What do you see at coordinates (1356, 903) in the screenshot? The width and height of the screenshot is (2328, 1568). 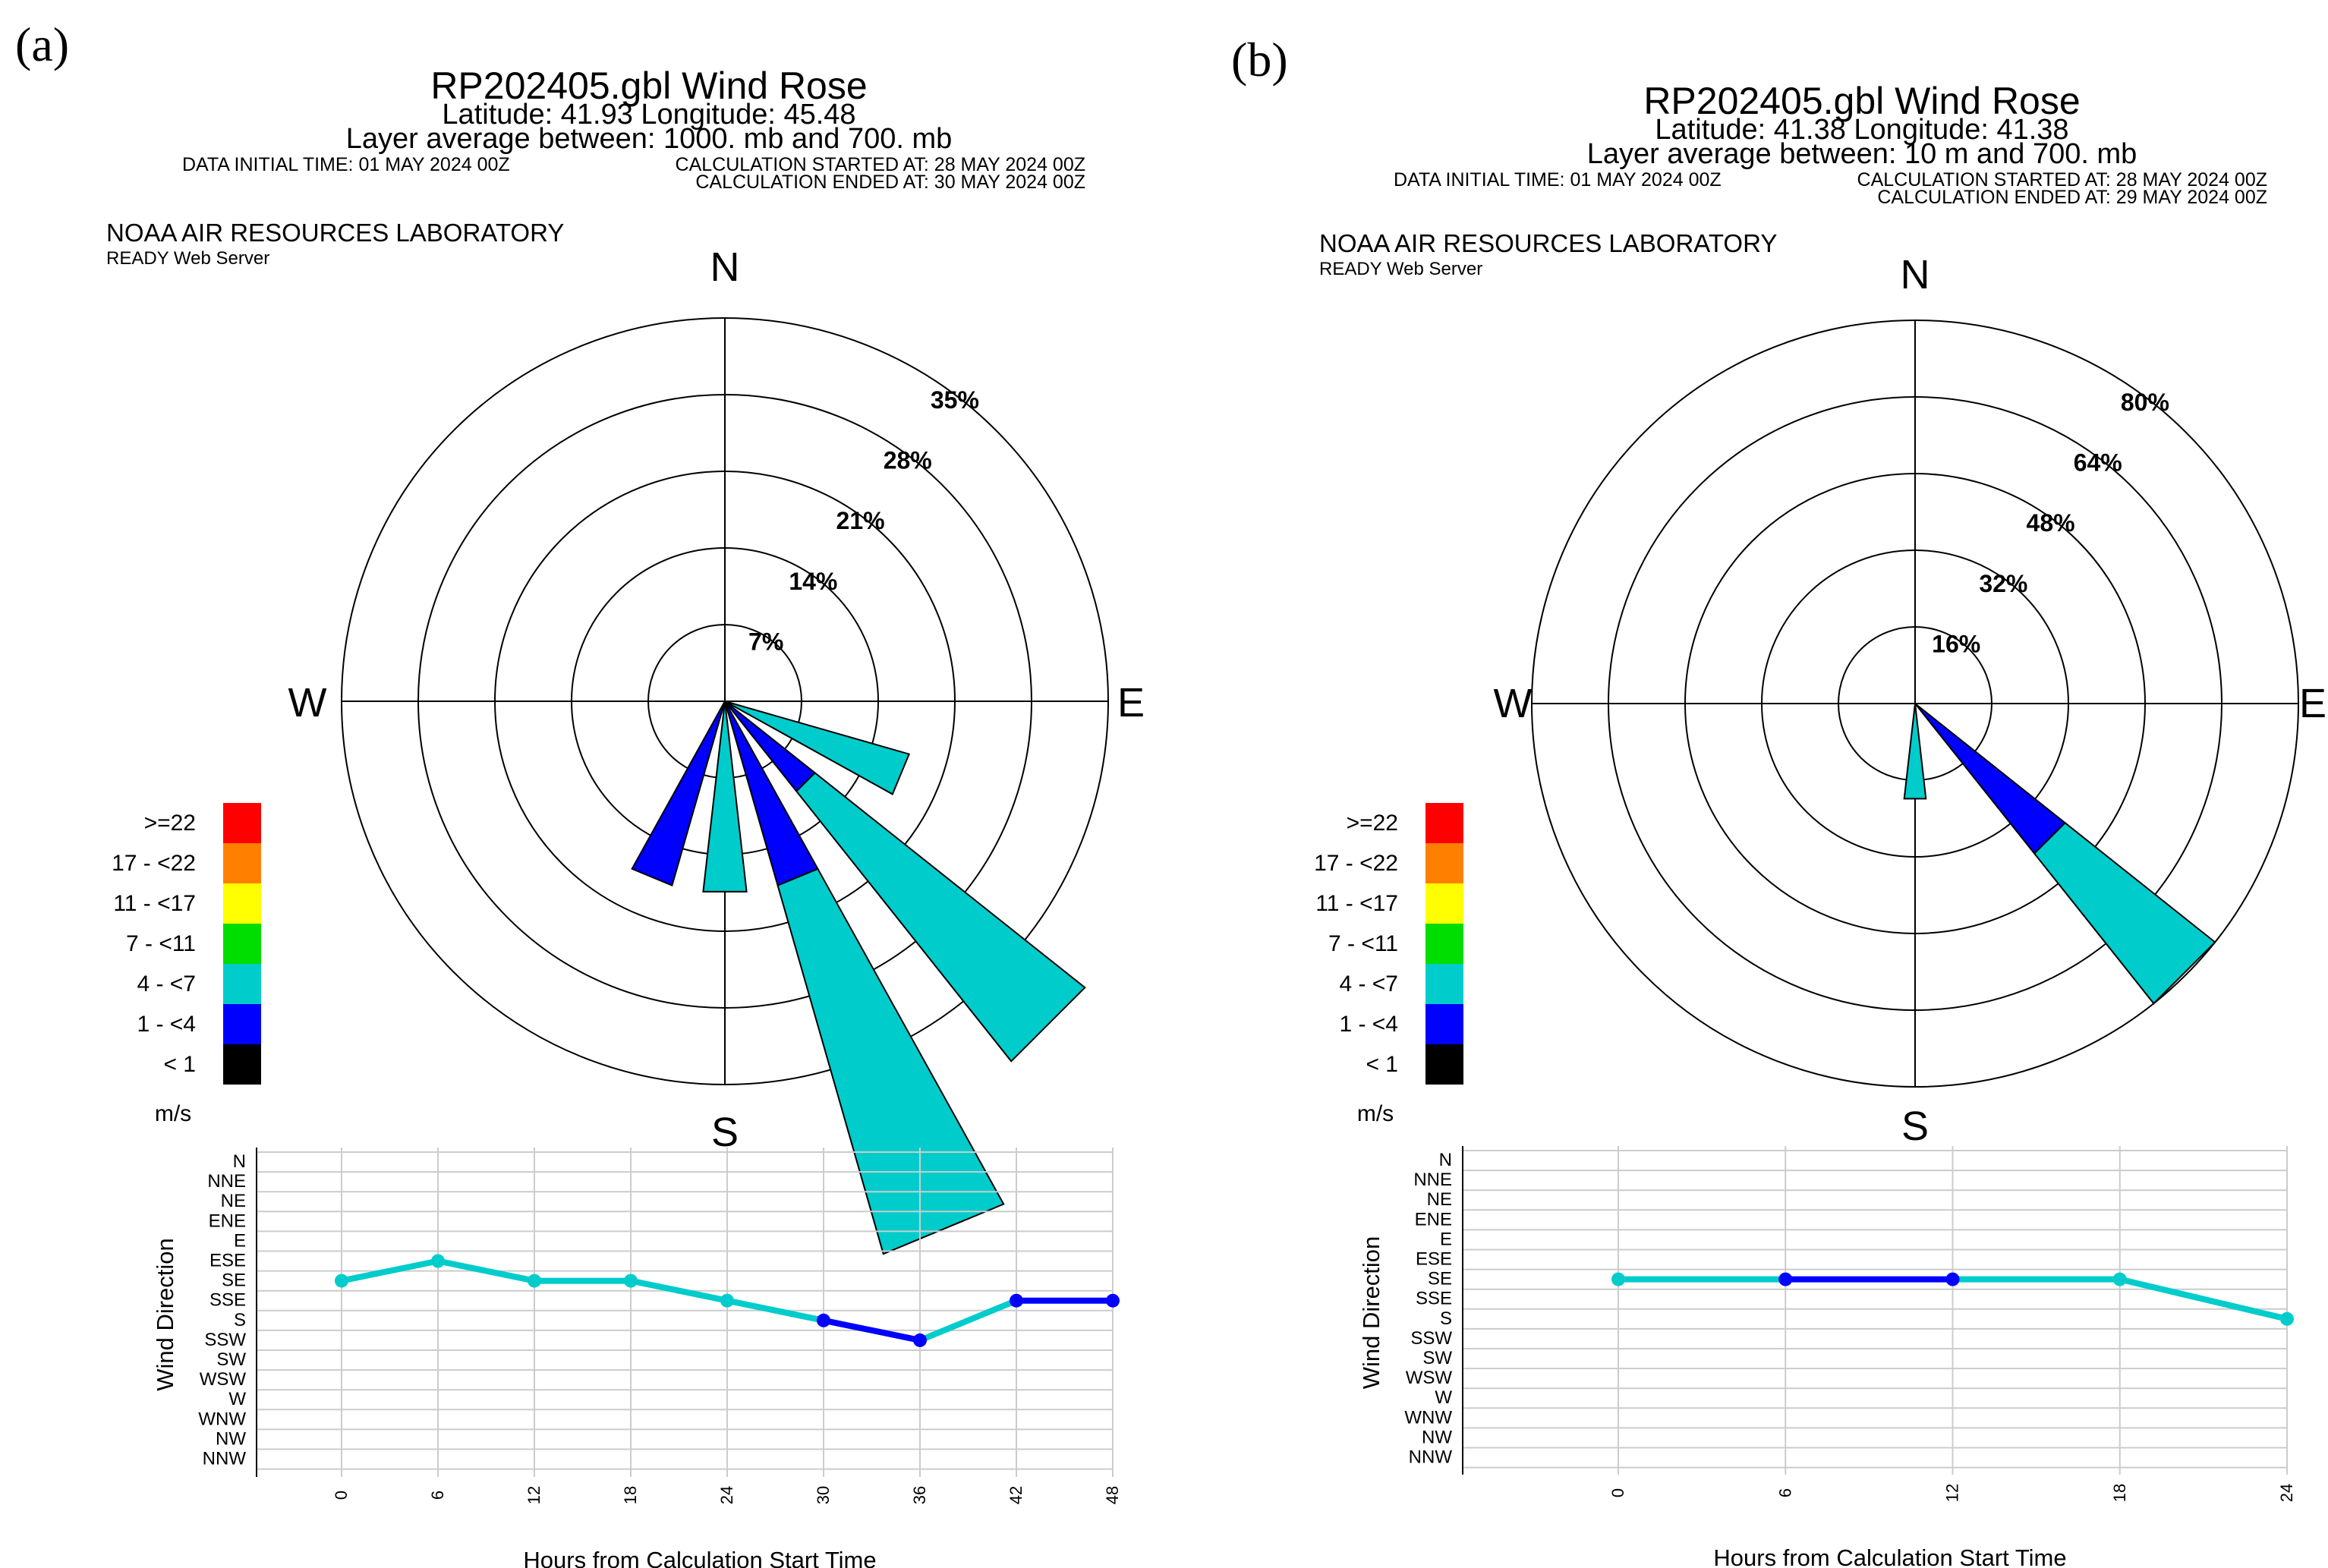 I see `legend-label: 11 - <17` at bounding box center [1356, 903].